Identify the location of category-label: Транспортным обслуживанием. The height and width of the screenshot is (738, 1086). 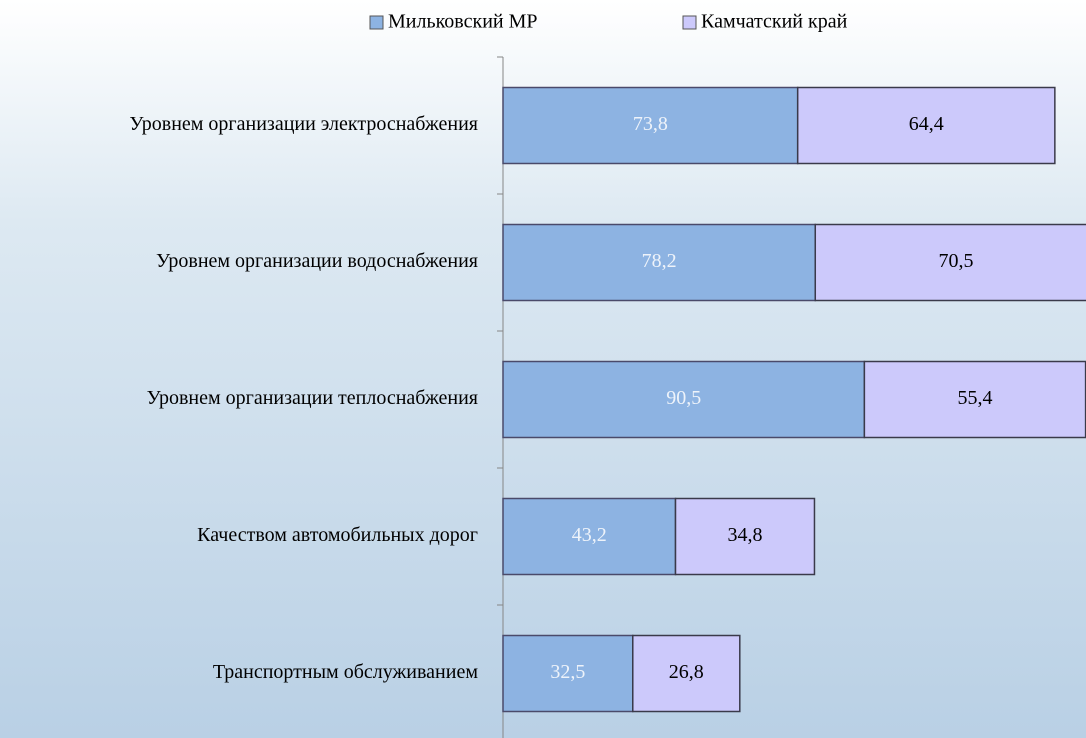
(346, 672).